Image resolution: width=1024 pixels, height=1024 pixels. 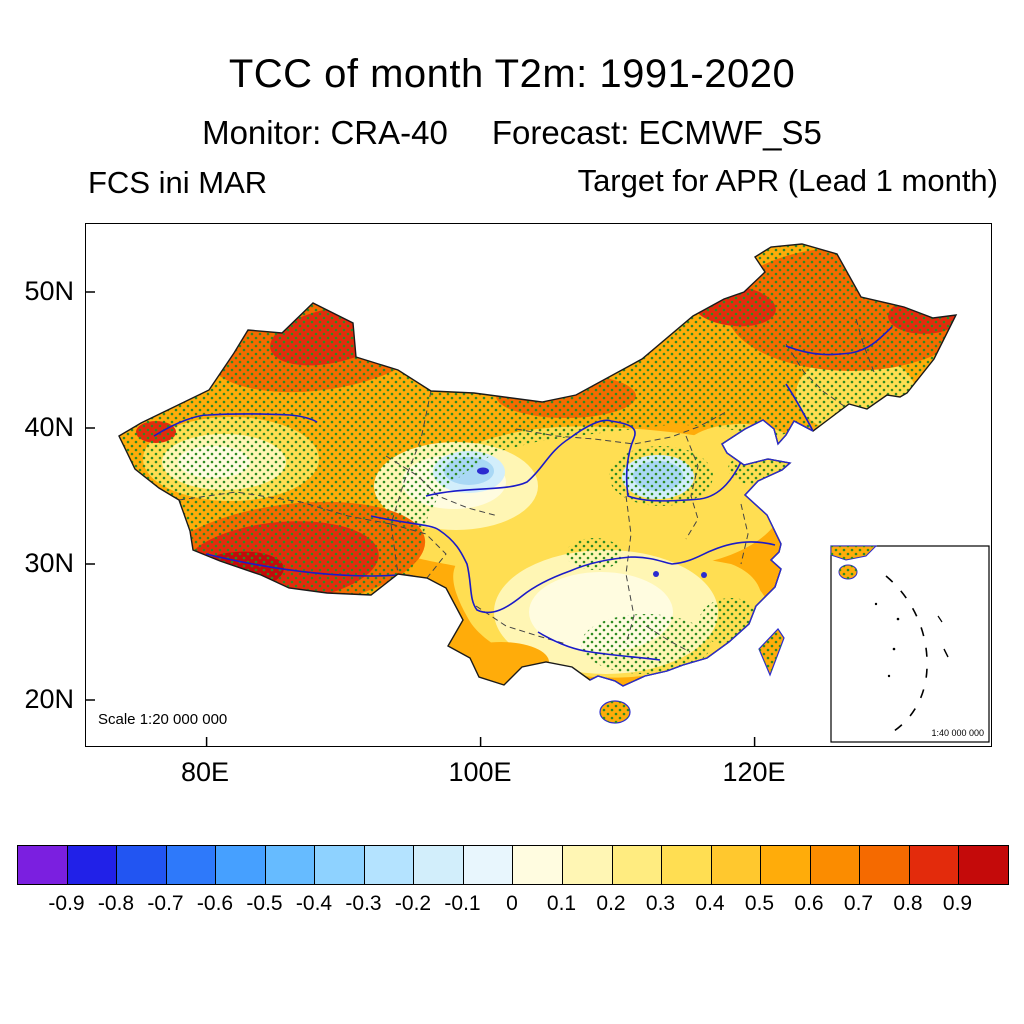 I want to click on figure-title: TCC of month T2m: 1991-2020, so click(x=512, y=74).